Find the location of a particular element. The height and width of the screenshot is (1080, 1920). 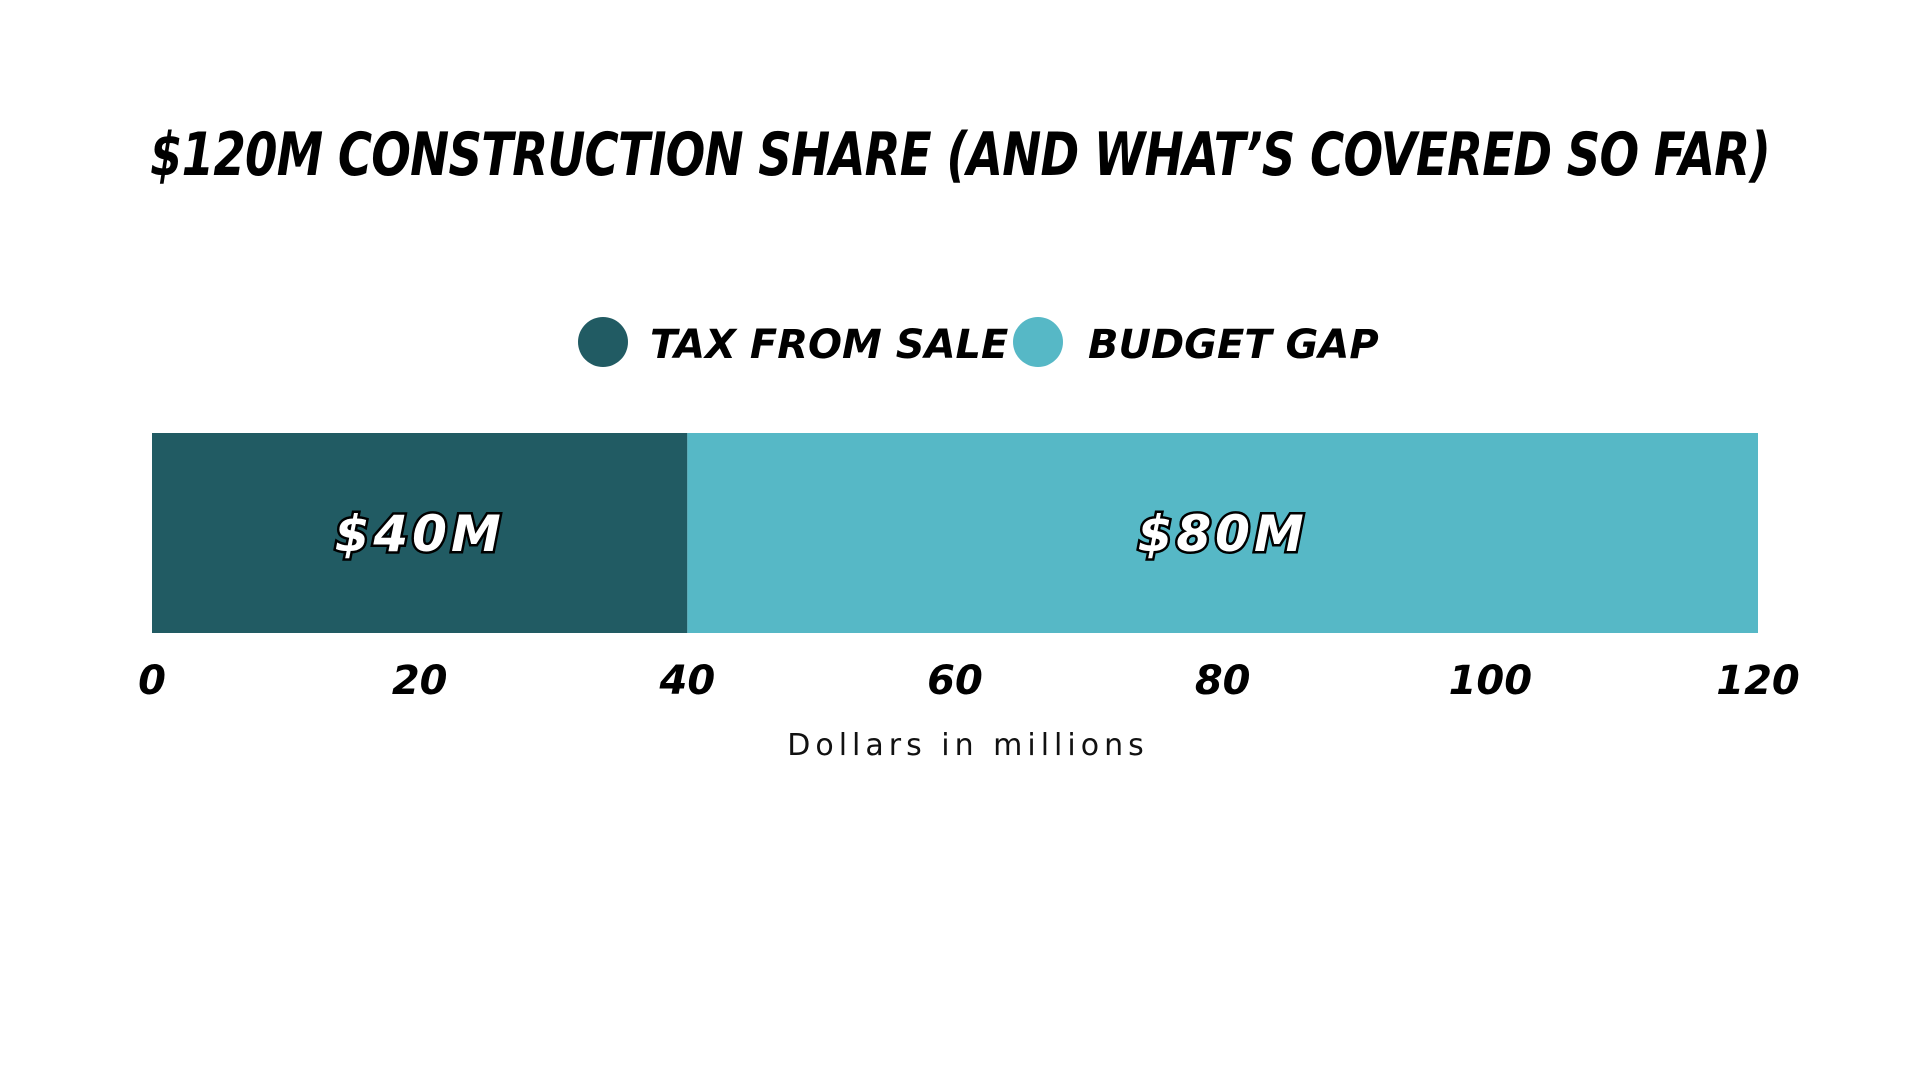

chart-legend: TAX FROM SALE BUDGET GAP is located at coordinates (978, 342).